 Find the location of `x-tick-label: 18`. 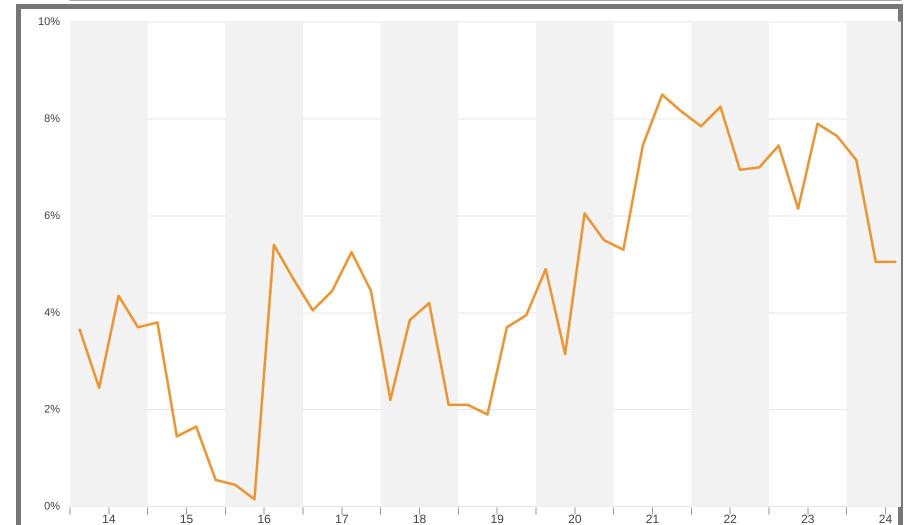

x-tick-label: 18 is located at coordinates (419, 518).